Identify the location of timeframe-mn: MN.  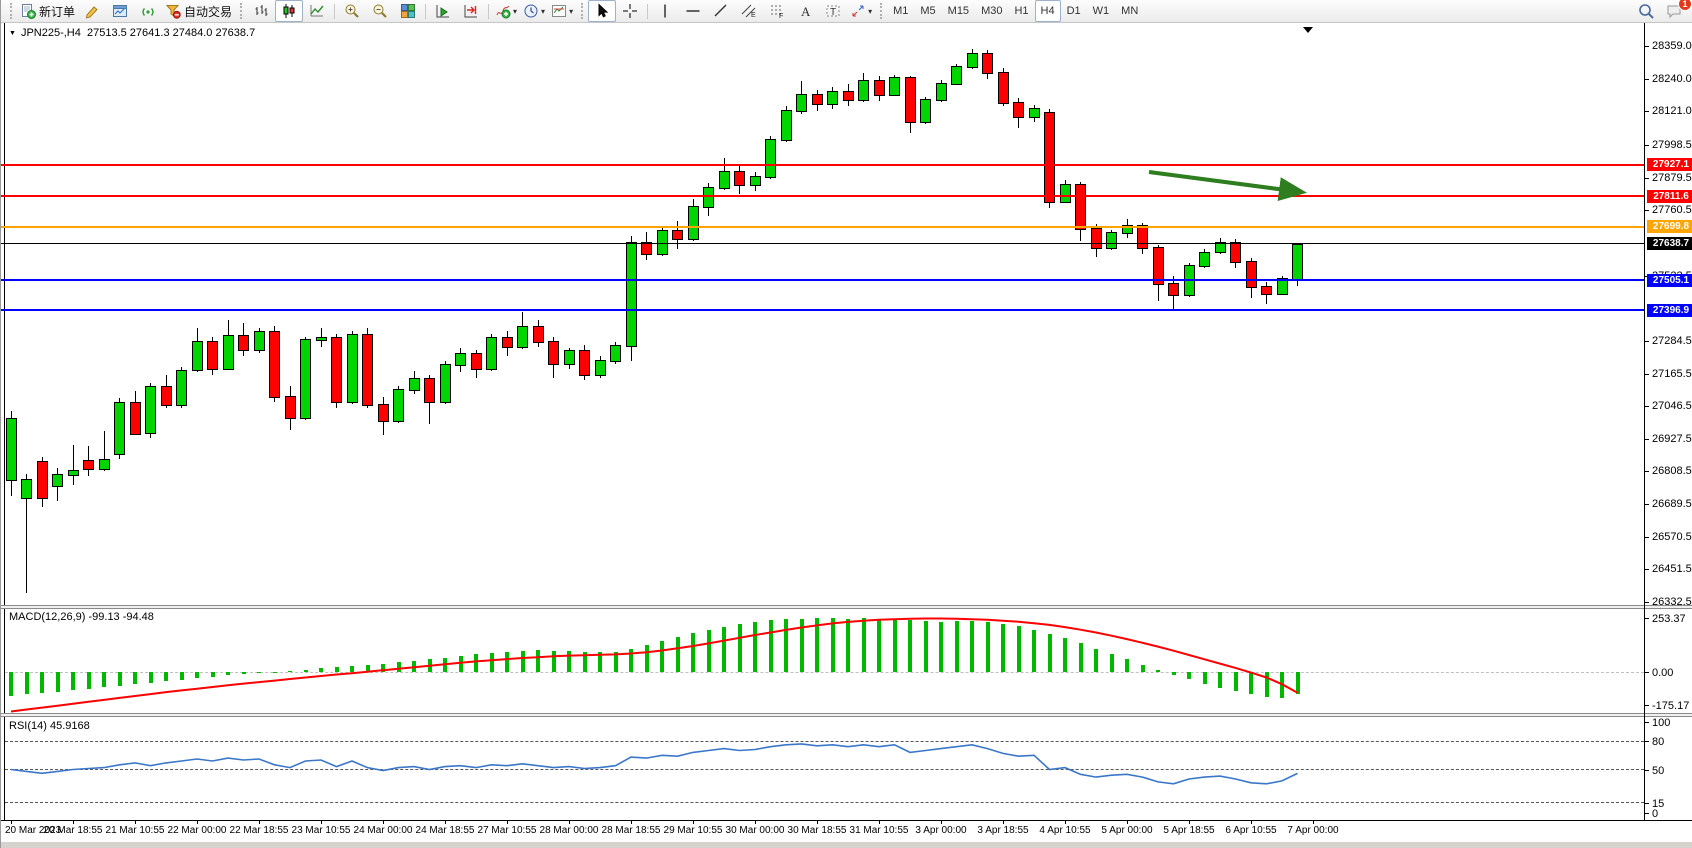
(1129, 11).